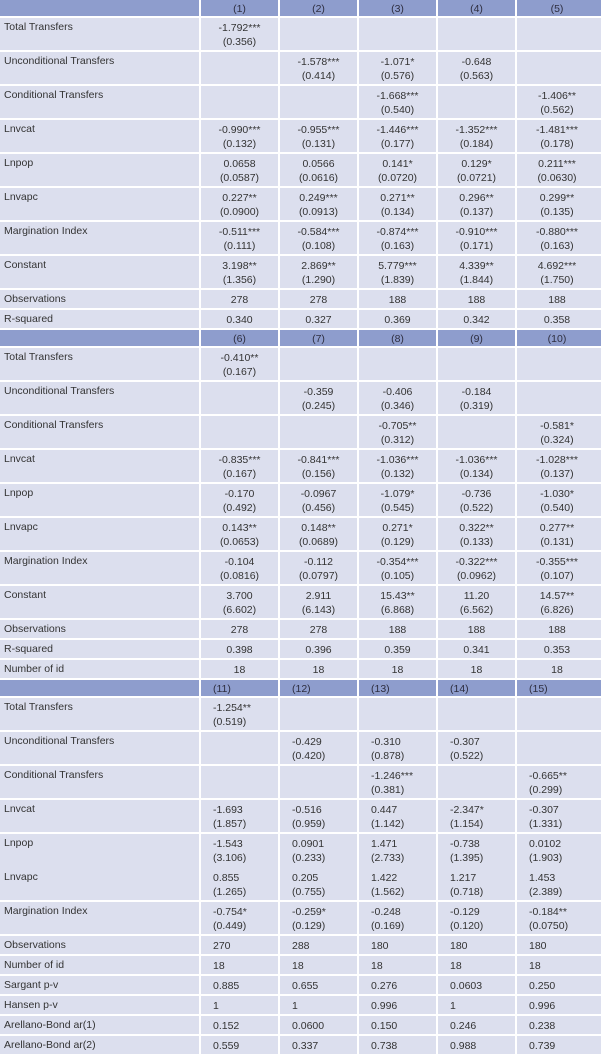  Describe the element at coordinates (397, 494) in the screenshot. I see `coefficient-value: -1.079*` at that location.